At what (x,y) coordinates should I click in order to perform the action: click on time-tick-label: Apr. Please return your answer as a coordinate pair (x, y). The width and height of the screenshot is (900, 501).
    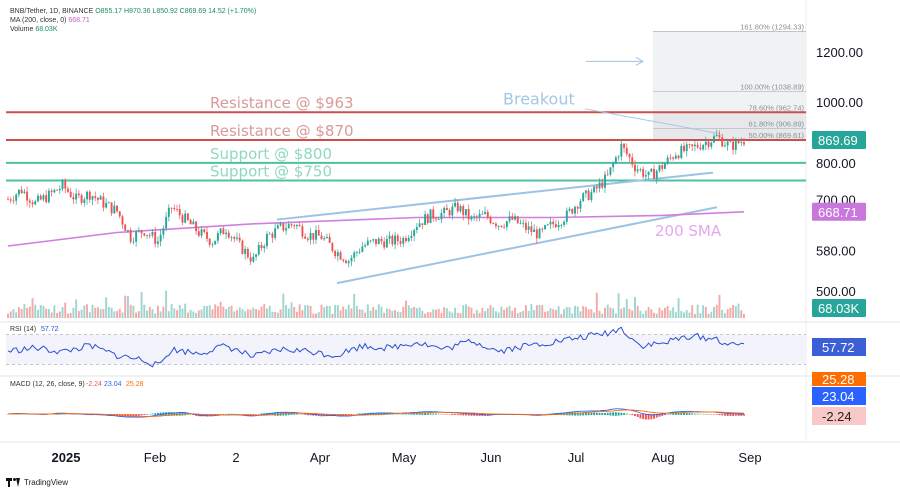
    Looking at the image, I should click on (320, 457).